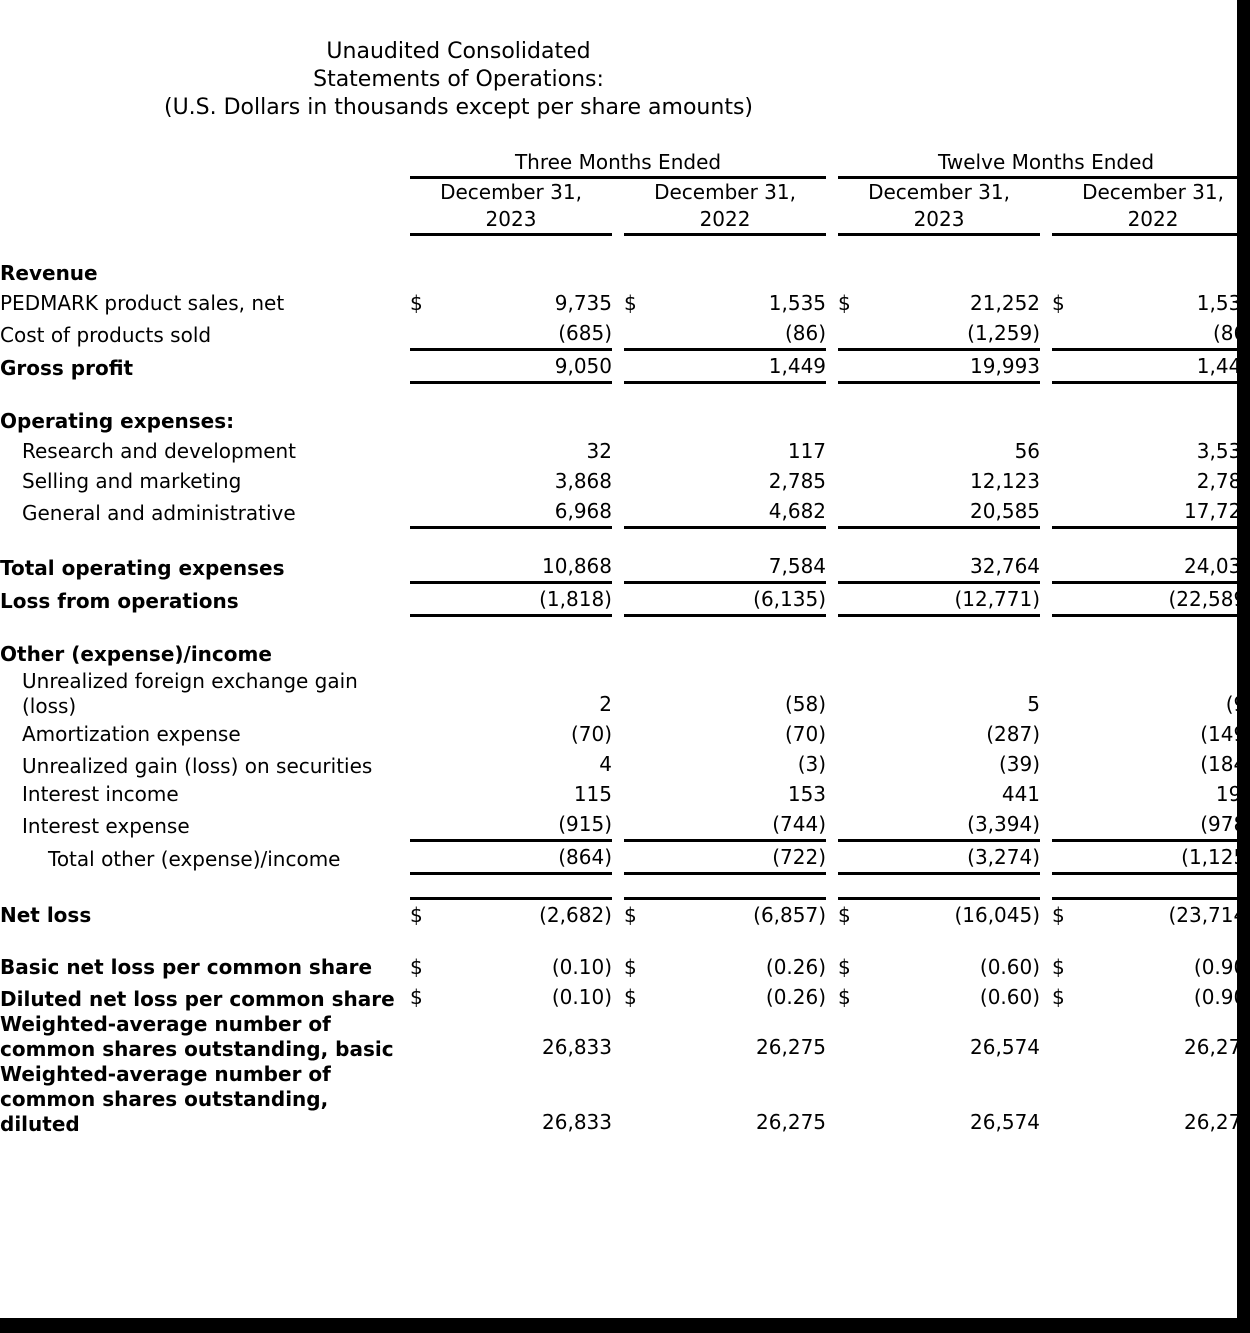  What do you see at coordinates (527, 599) in the screenshot?
I see `loss-from-operations-q4-2023: (1,818)` at bounding box center [527, 599].